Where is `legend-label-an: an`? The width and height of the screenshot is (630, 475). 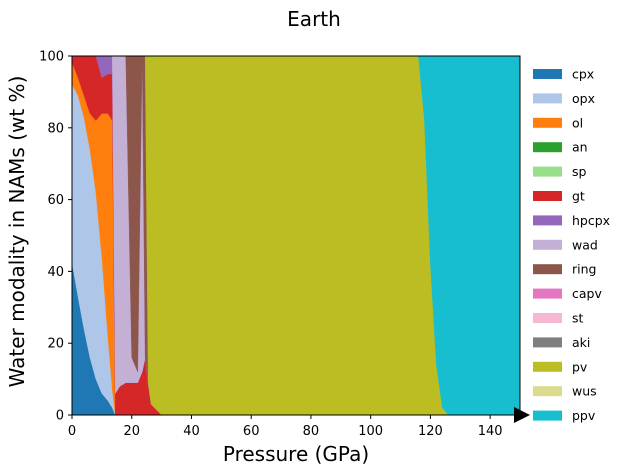 legend-label-an: an is located at coordinates (580, 147).